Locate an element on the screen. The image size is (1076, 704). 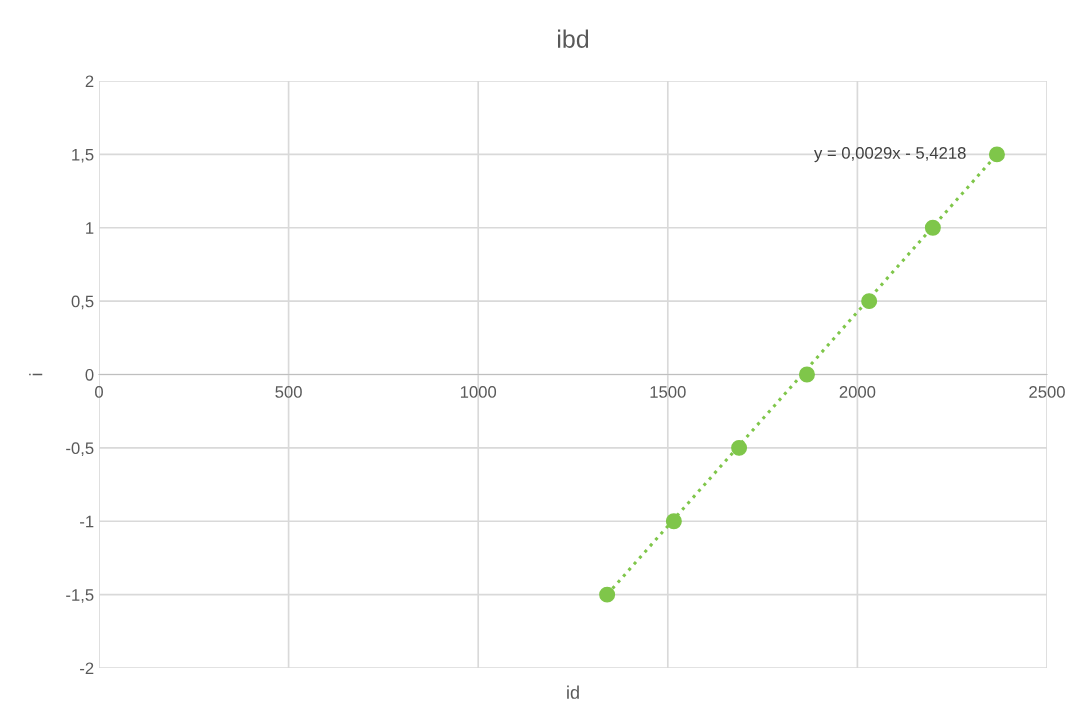
x-tick-label: 0 is located at coordinates (99, 392).